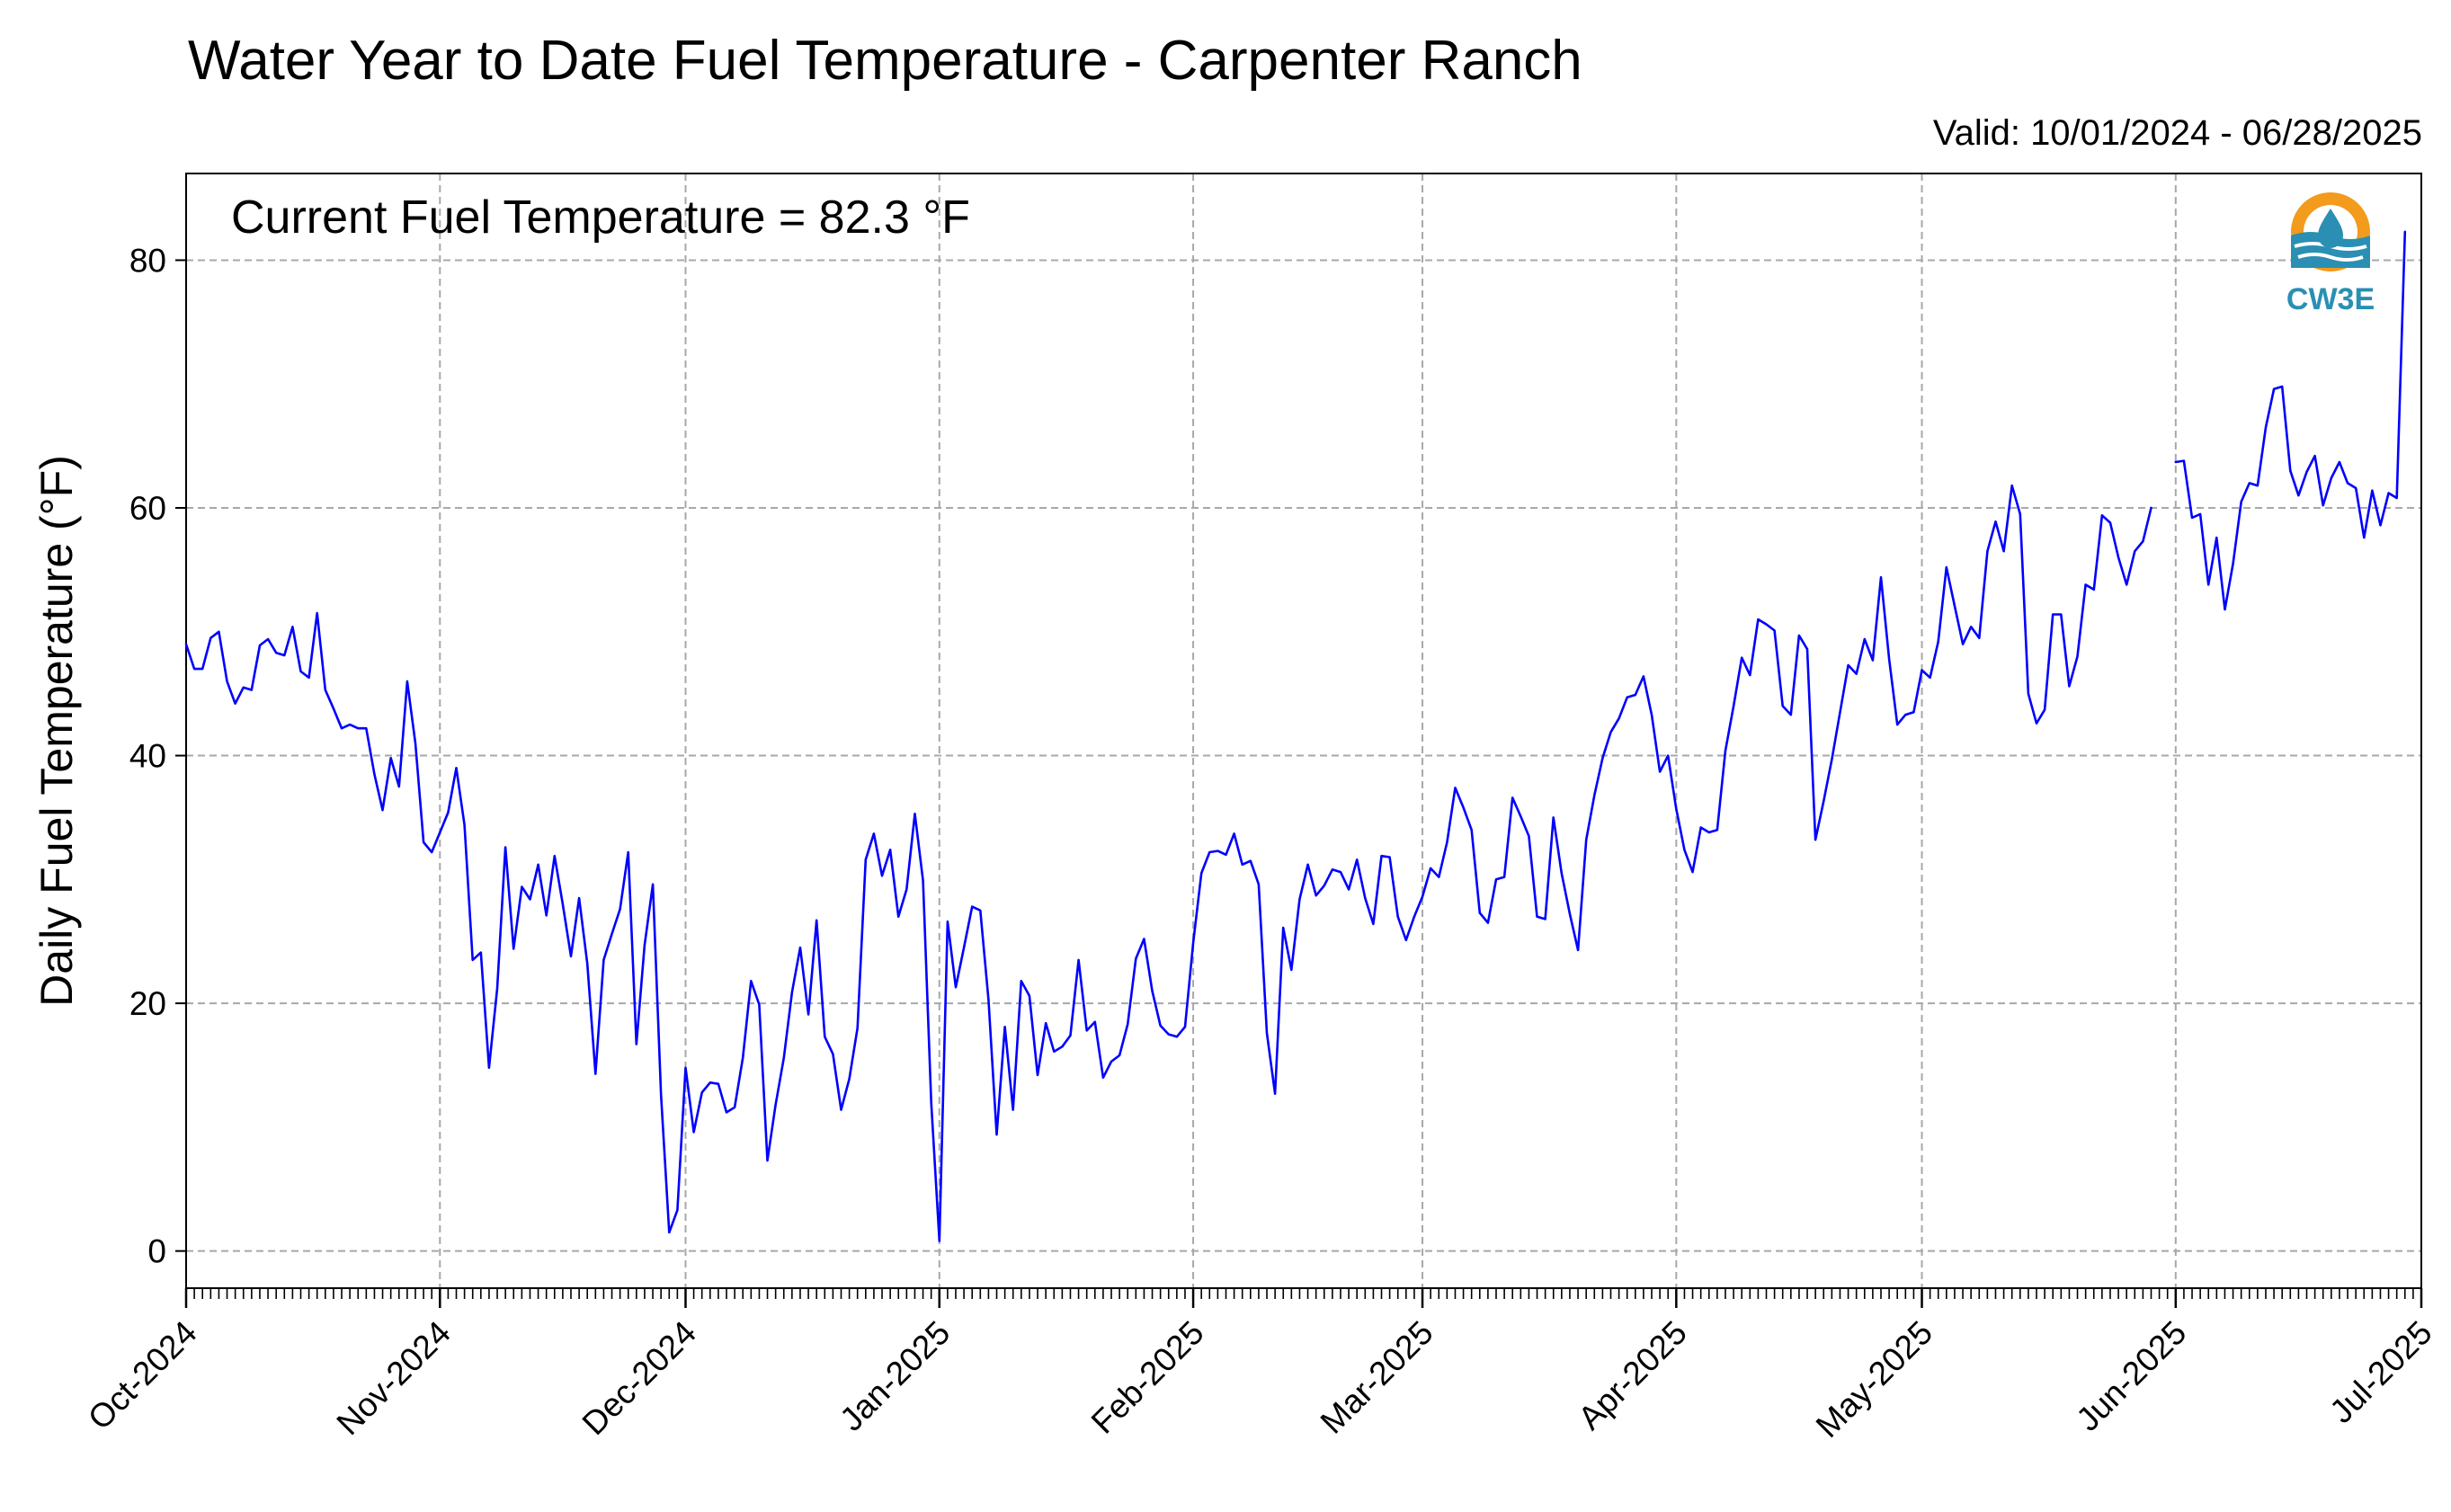 The height and width of the screenshot is (1512, 2451). Describe the element at coordinates (2380, 1372) in the screenshot. I see `x-tick-label: Jul-2025` at that location.